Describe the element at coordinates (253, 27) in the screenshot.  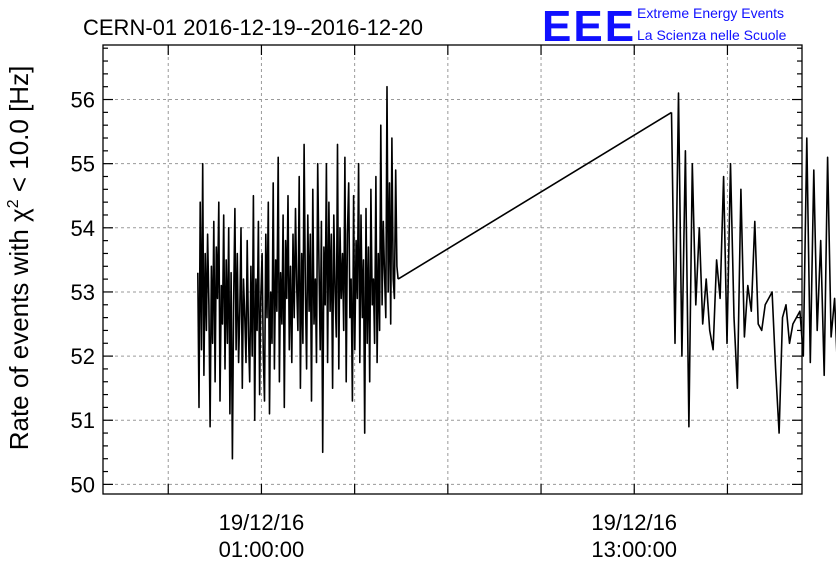
I see `chart-title: CERN-01 2016-12-19--2016-12-20` at that location.